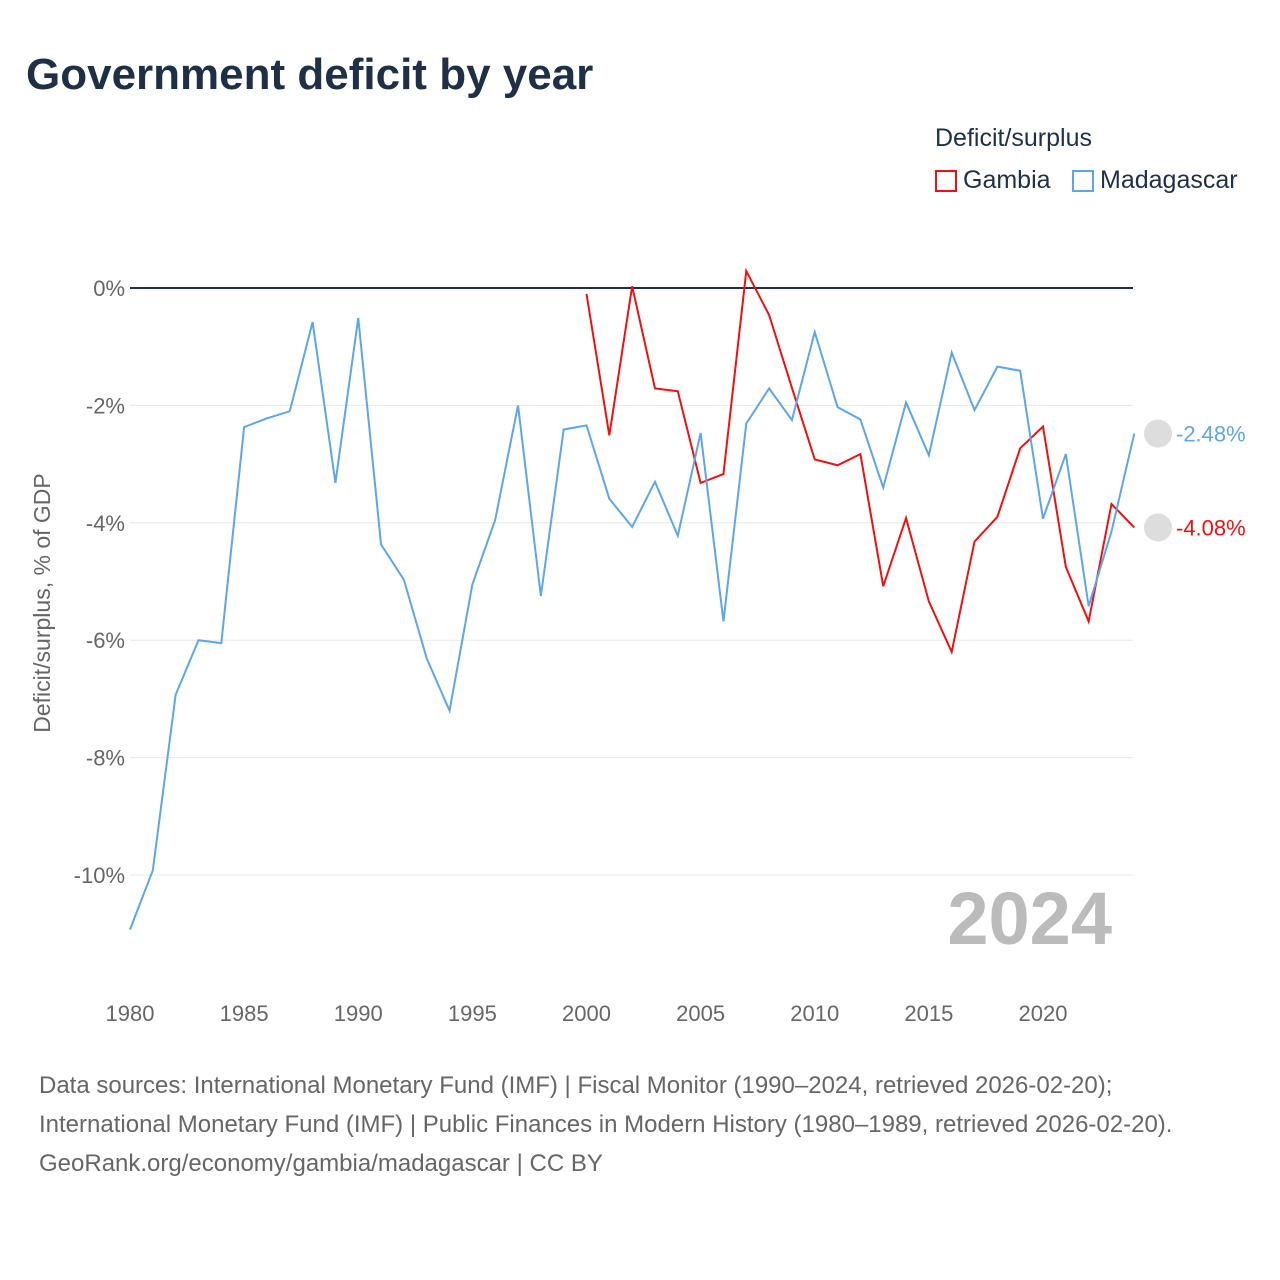  Describe the element at coordinates (700, 1013) in the screenshot. I see `x-tick-label: 2005` at that location.